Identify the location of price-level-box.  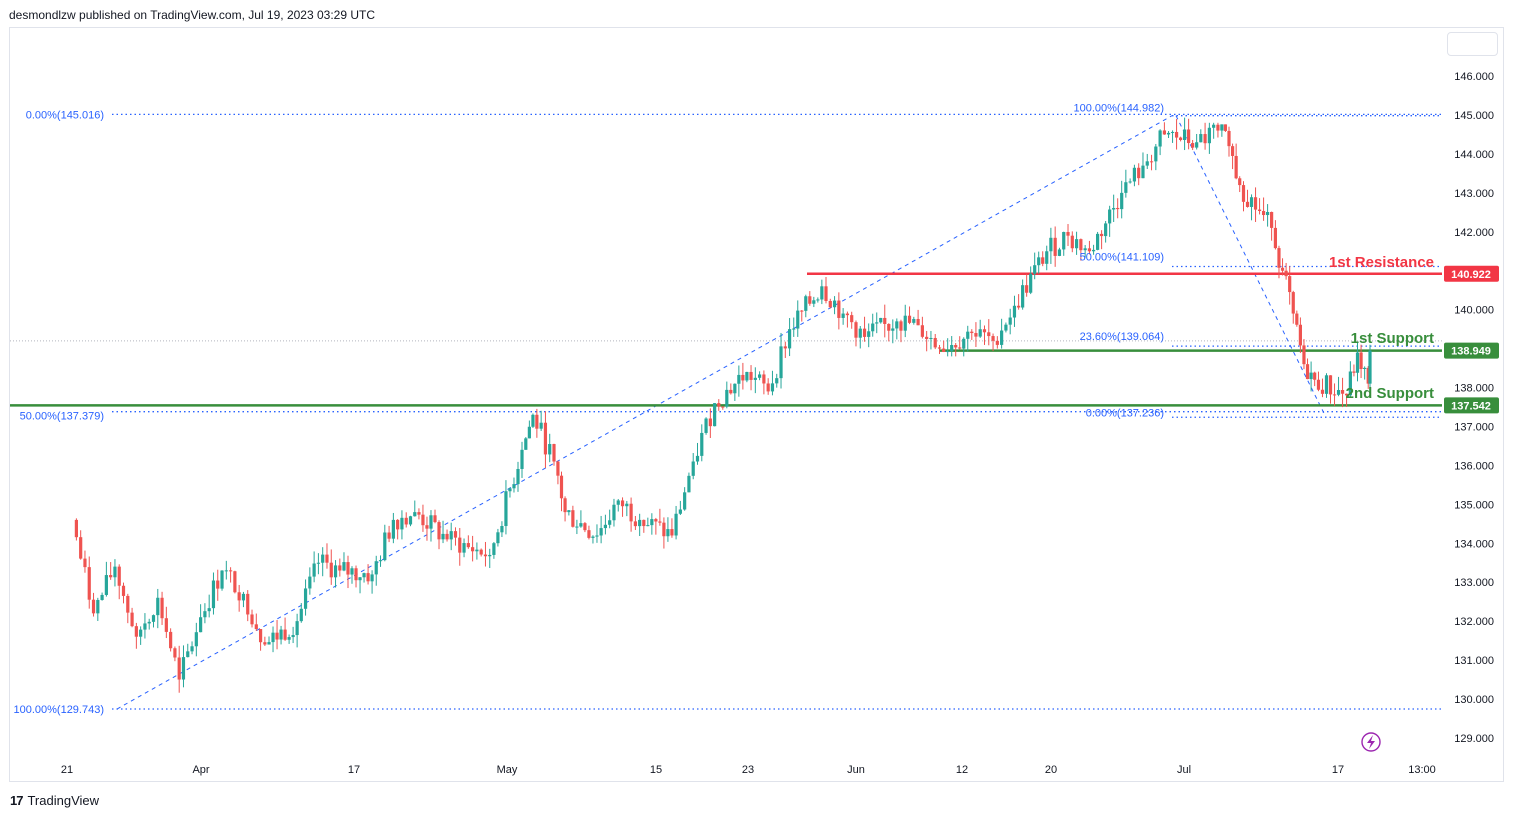
(1471, 405).